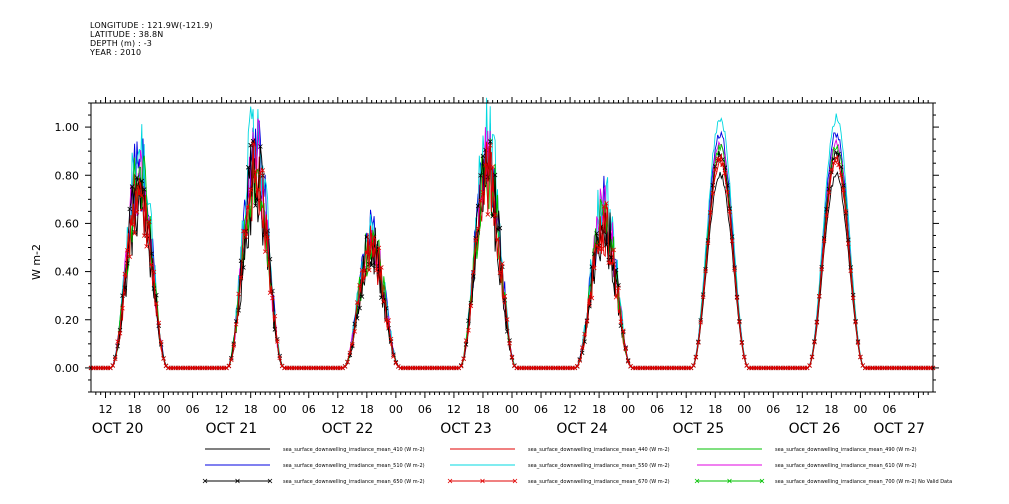  Describe the element at coordinates (67, 320) in the screenshot. I see `y-tick-label: 0.20` at that location.